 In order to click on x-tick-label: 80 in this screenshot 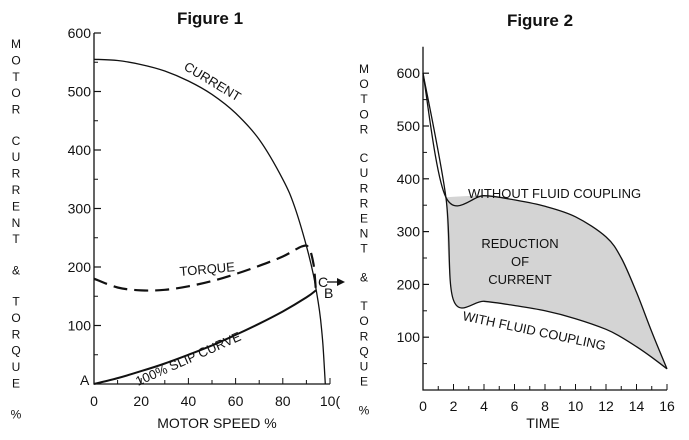, I will do `click(283, 401)`.